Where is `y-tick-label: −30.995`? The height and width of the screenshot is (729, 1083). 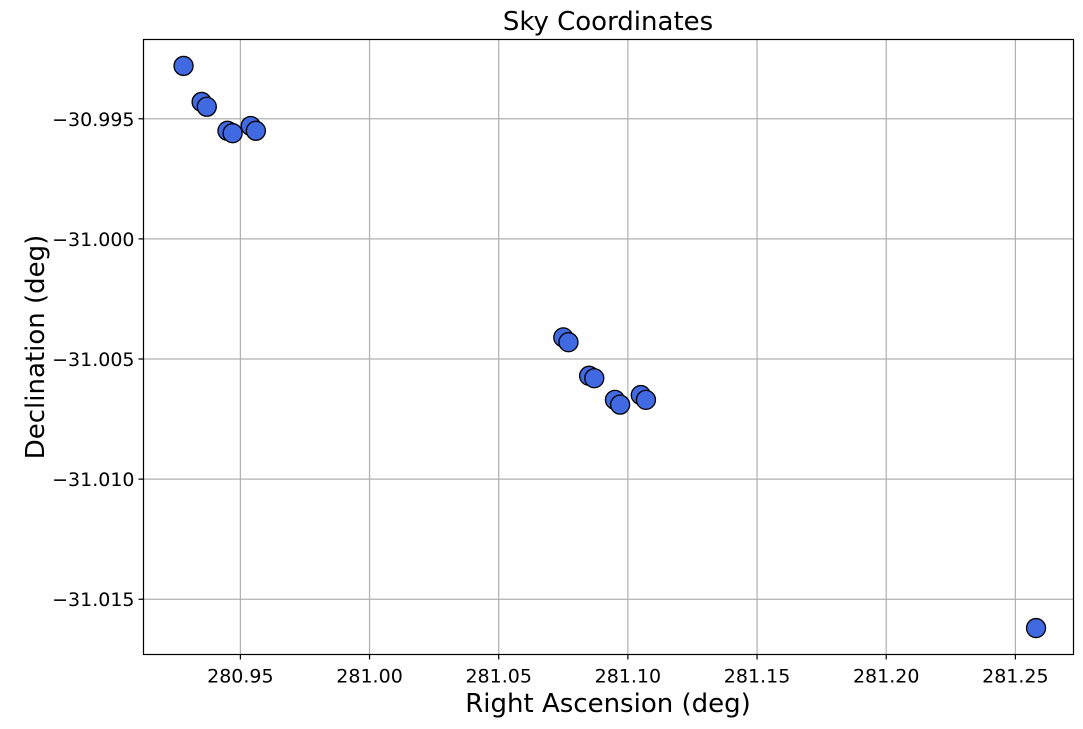
y-tick-label: −30.995 is located at coordinates (93, 120).